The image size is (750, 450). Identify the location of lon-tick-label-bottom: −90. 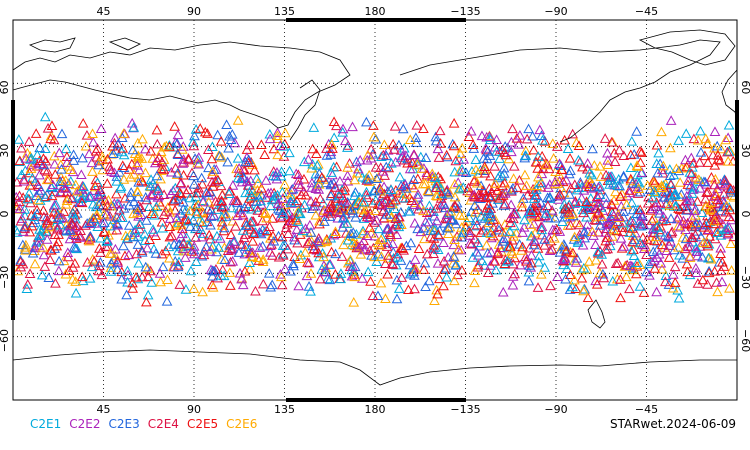
(555, 409).